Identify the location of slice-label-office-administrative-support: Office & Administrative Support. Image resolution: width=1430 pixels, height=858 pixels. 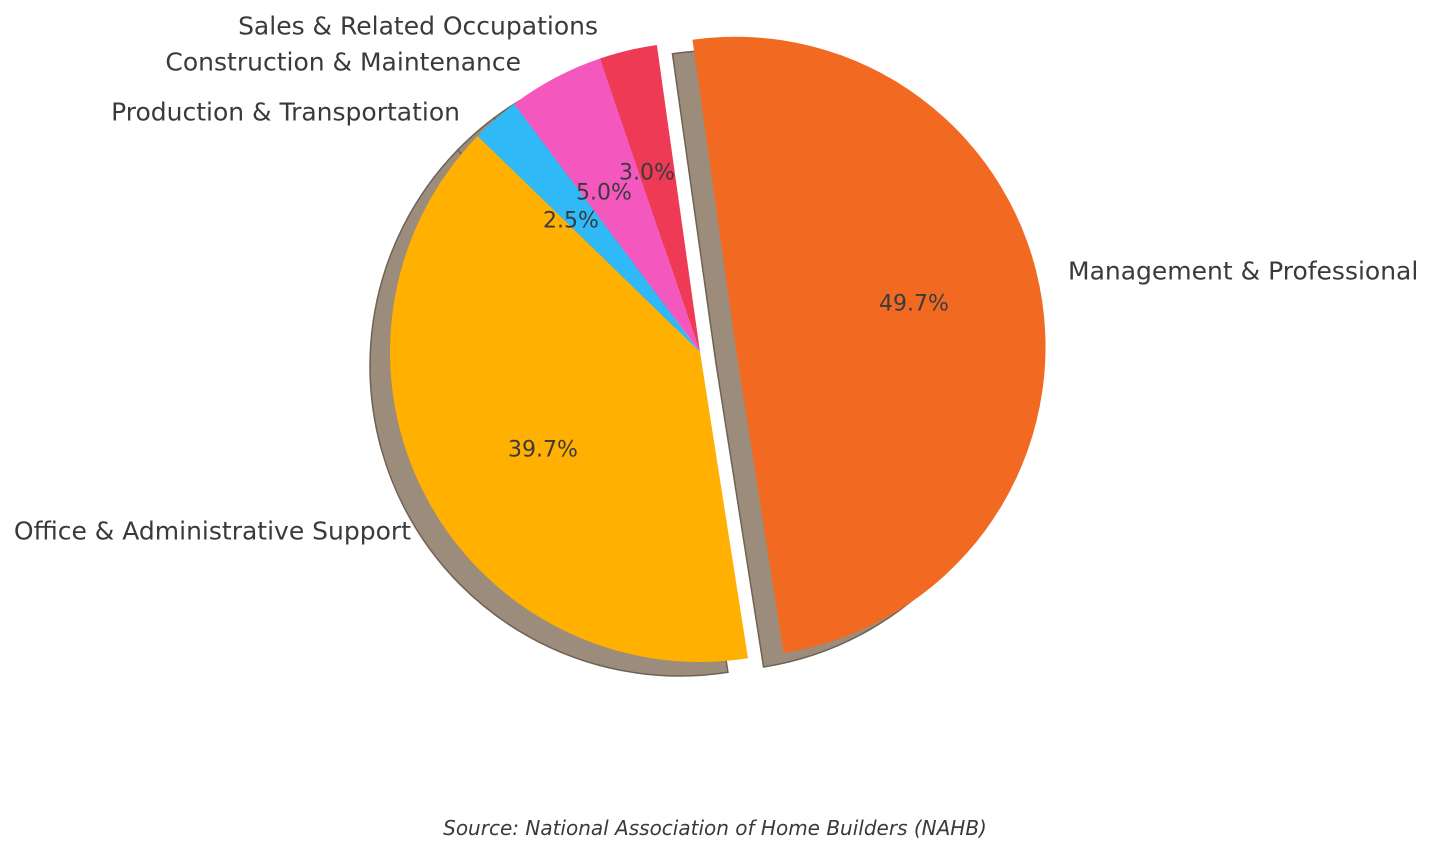
(212, 531).